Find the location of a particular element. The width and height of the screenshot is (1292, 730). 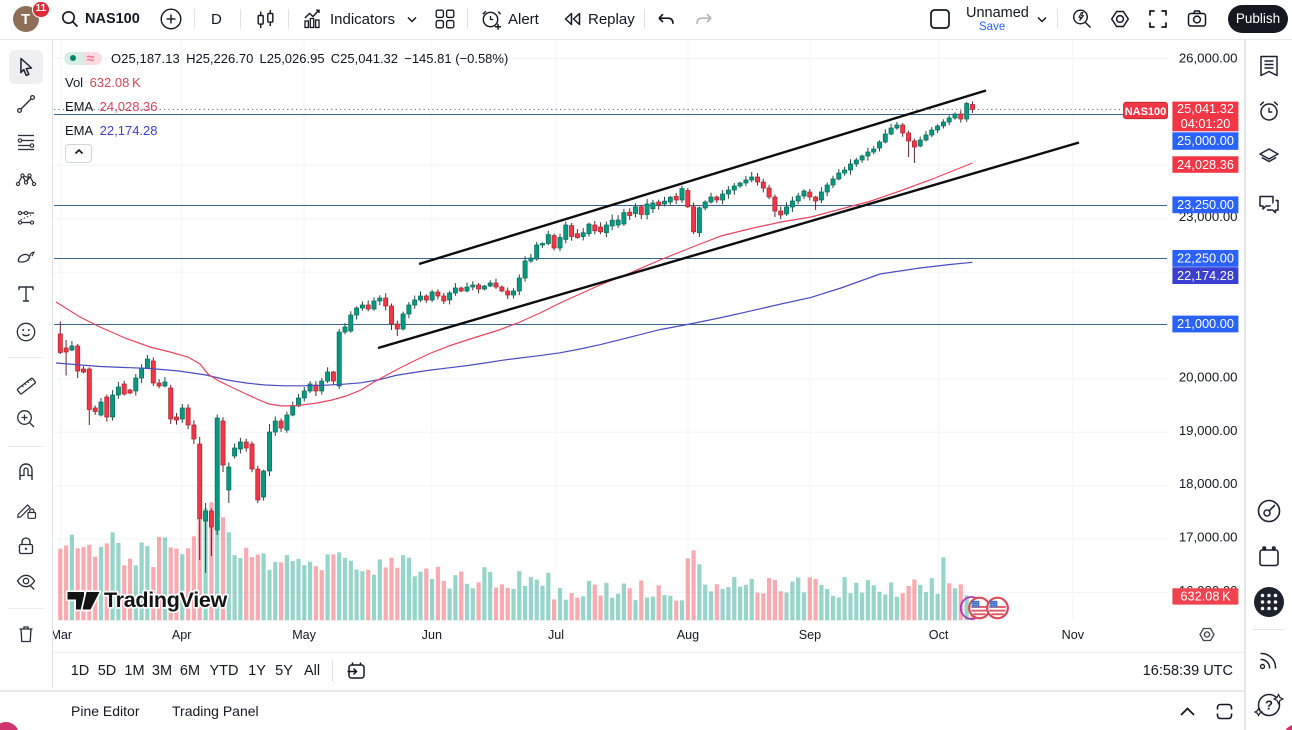

svg-text: 632.08 K is located at coordinates (1205, 596).